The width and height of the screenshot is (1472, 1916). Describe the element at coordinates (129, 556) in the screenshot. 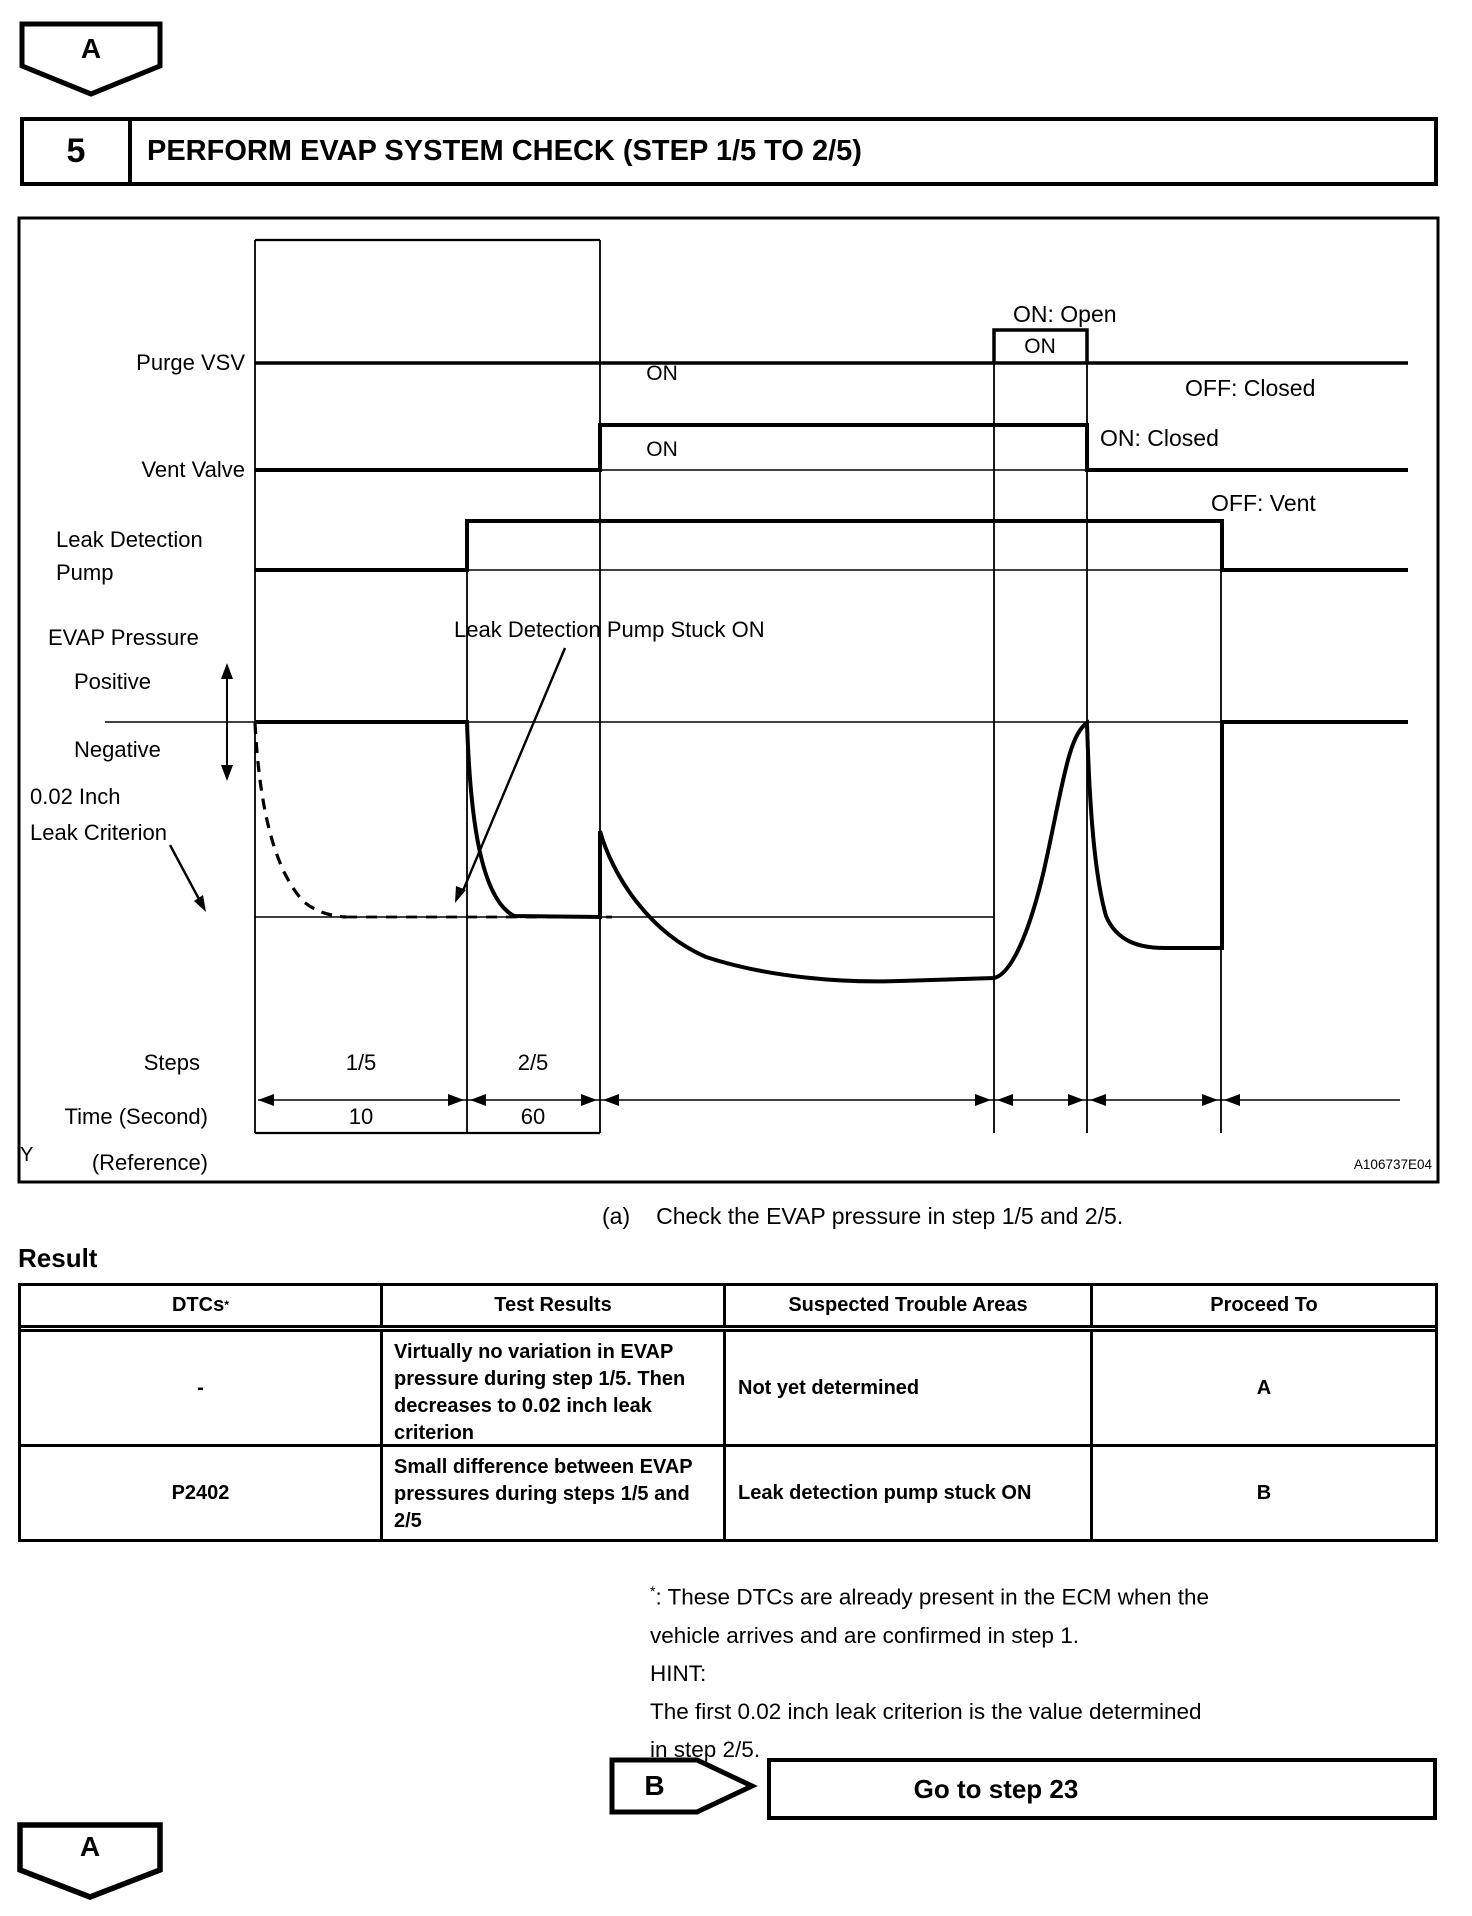

I see `leak-pump-label: Leak Detection Pump` at that location.